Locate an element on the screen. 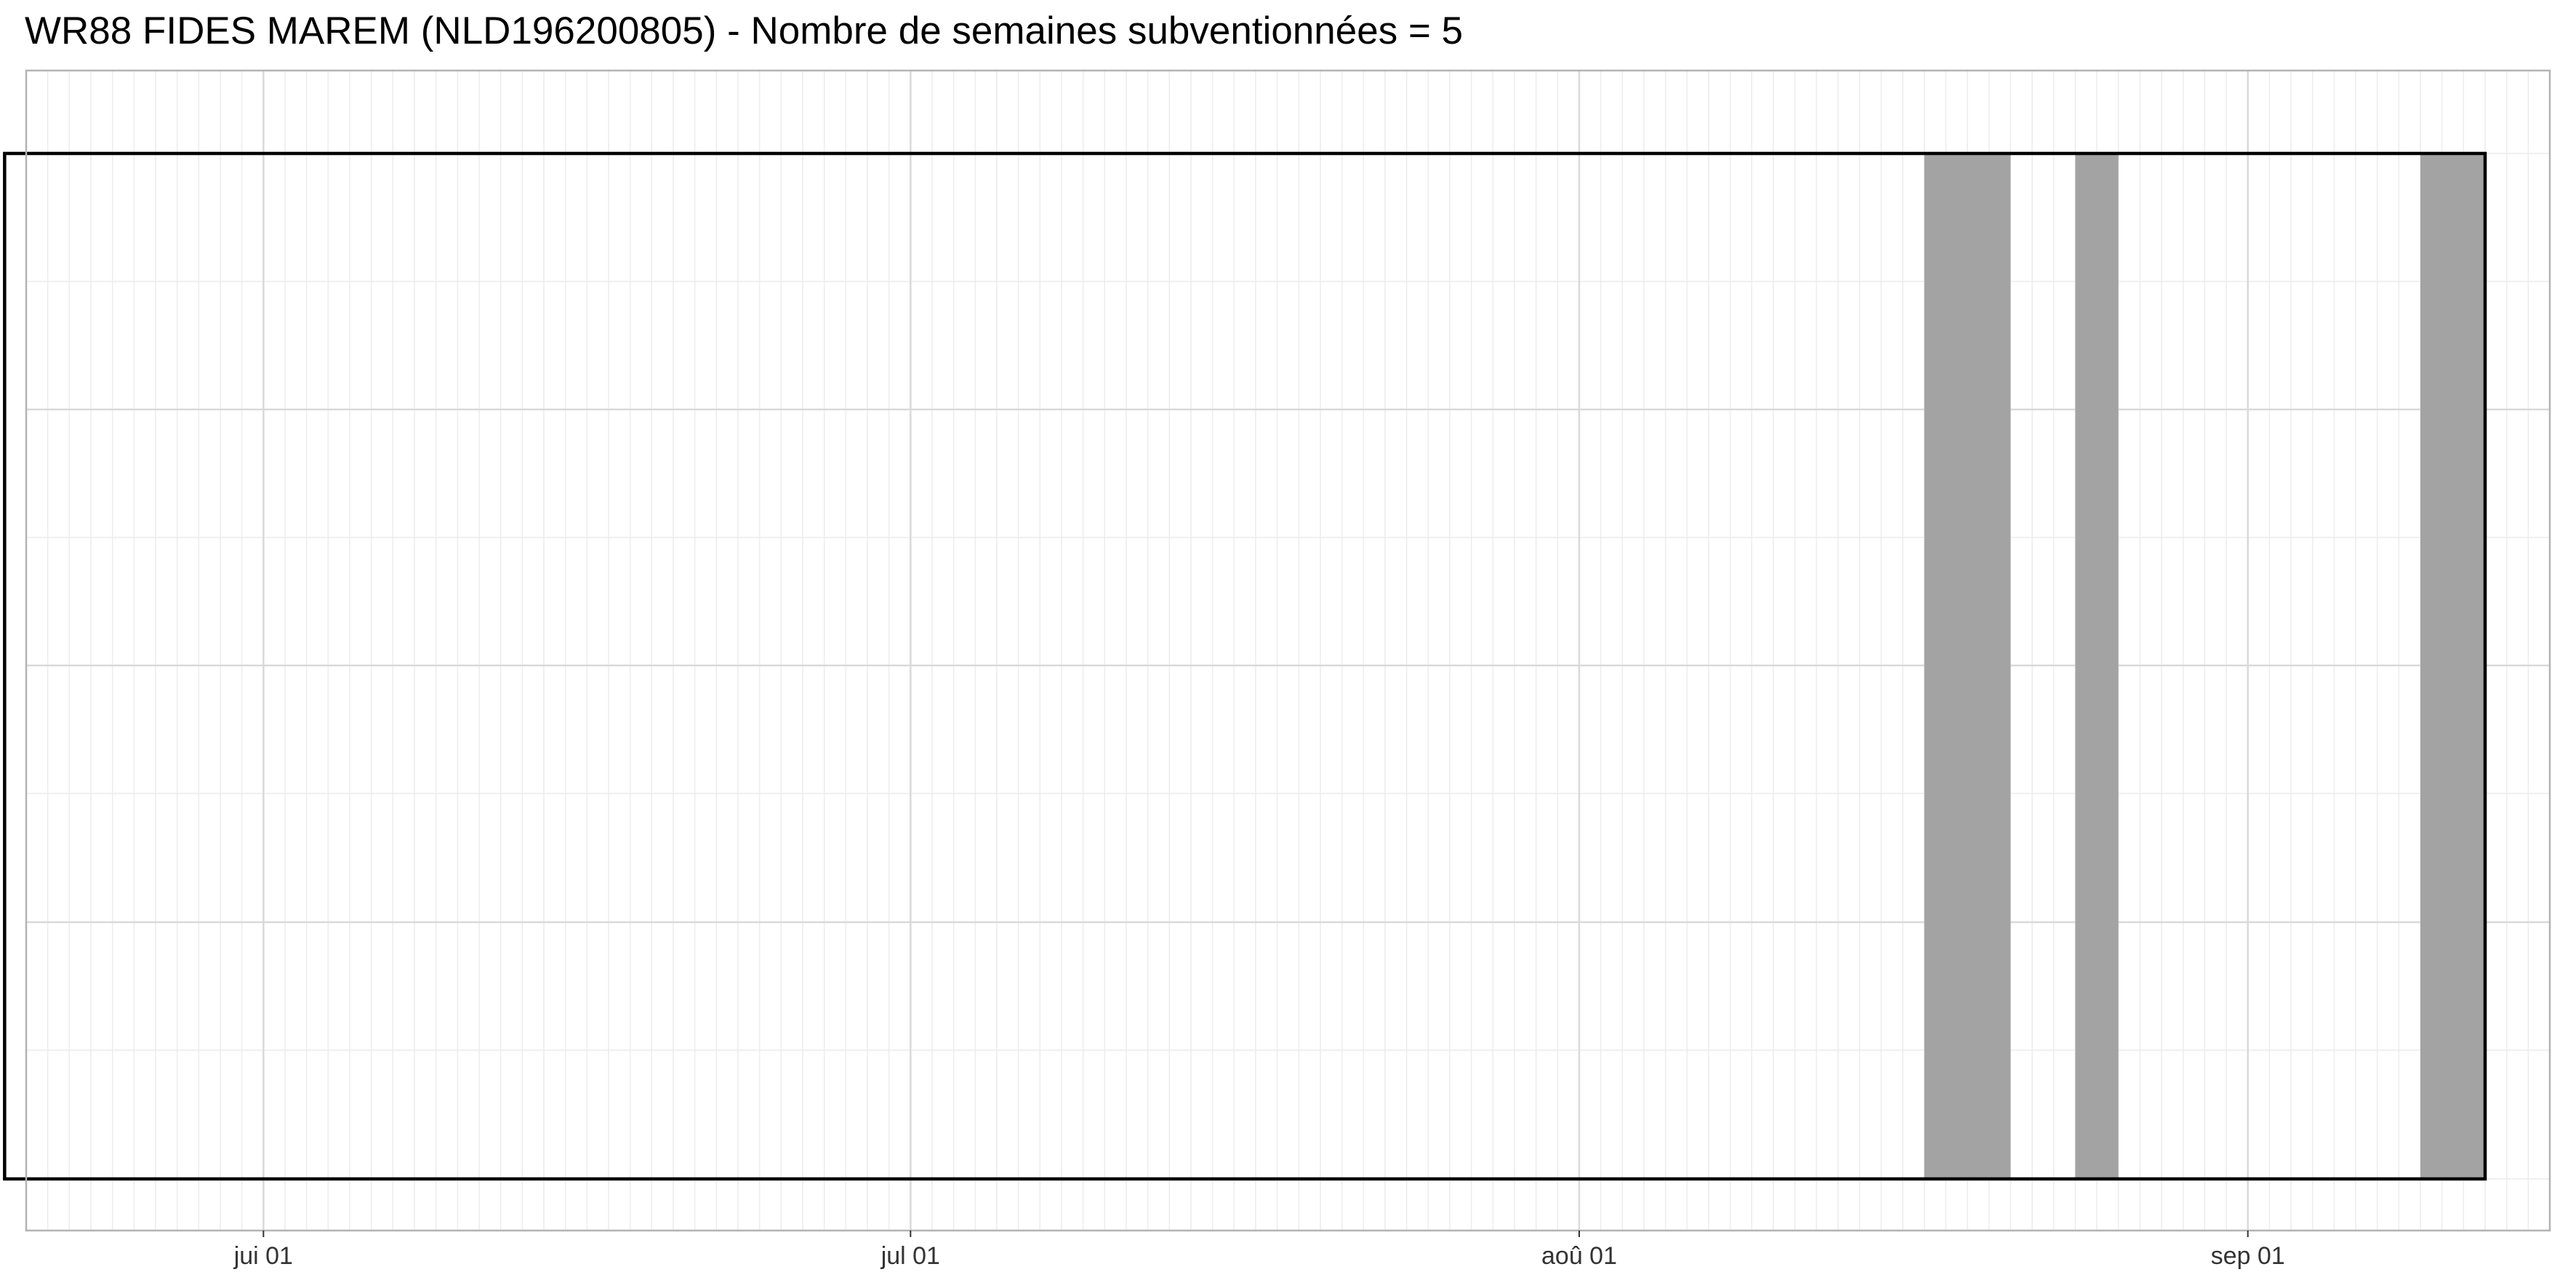 The height and width of the screenshot is (1288, 2576). x-tick-label: sep 01 is located at coordinates (2248, 1256).